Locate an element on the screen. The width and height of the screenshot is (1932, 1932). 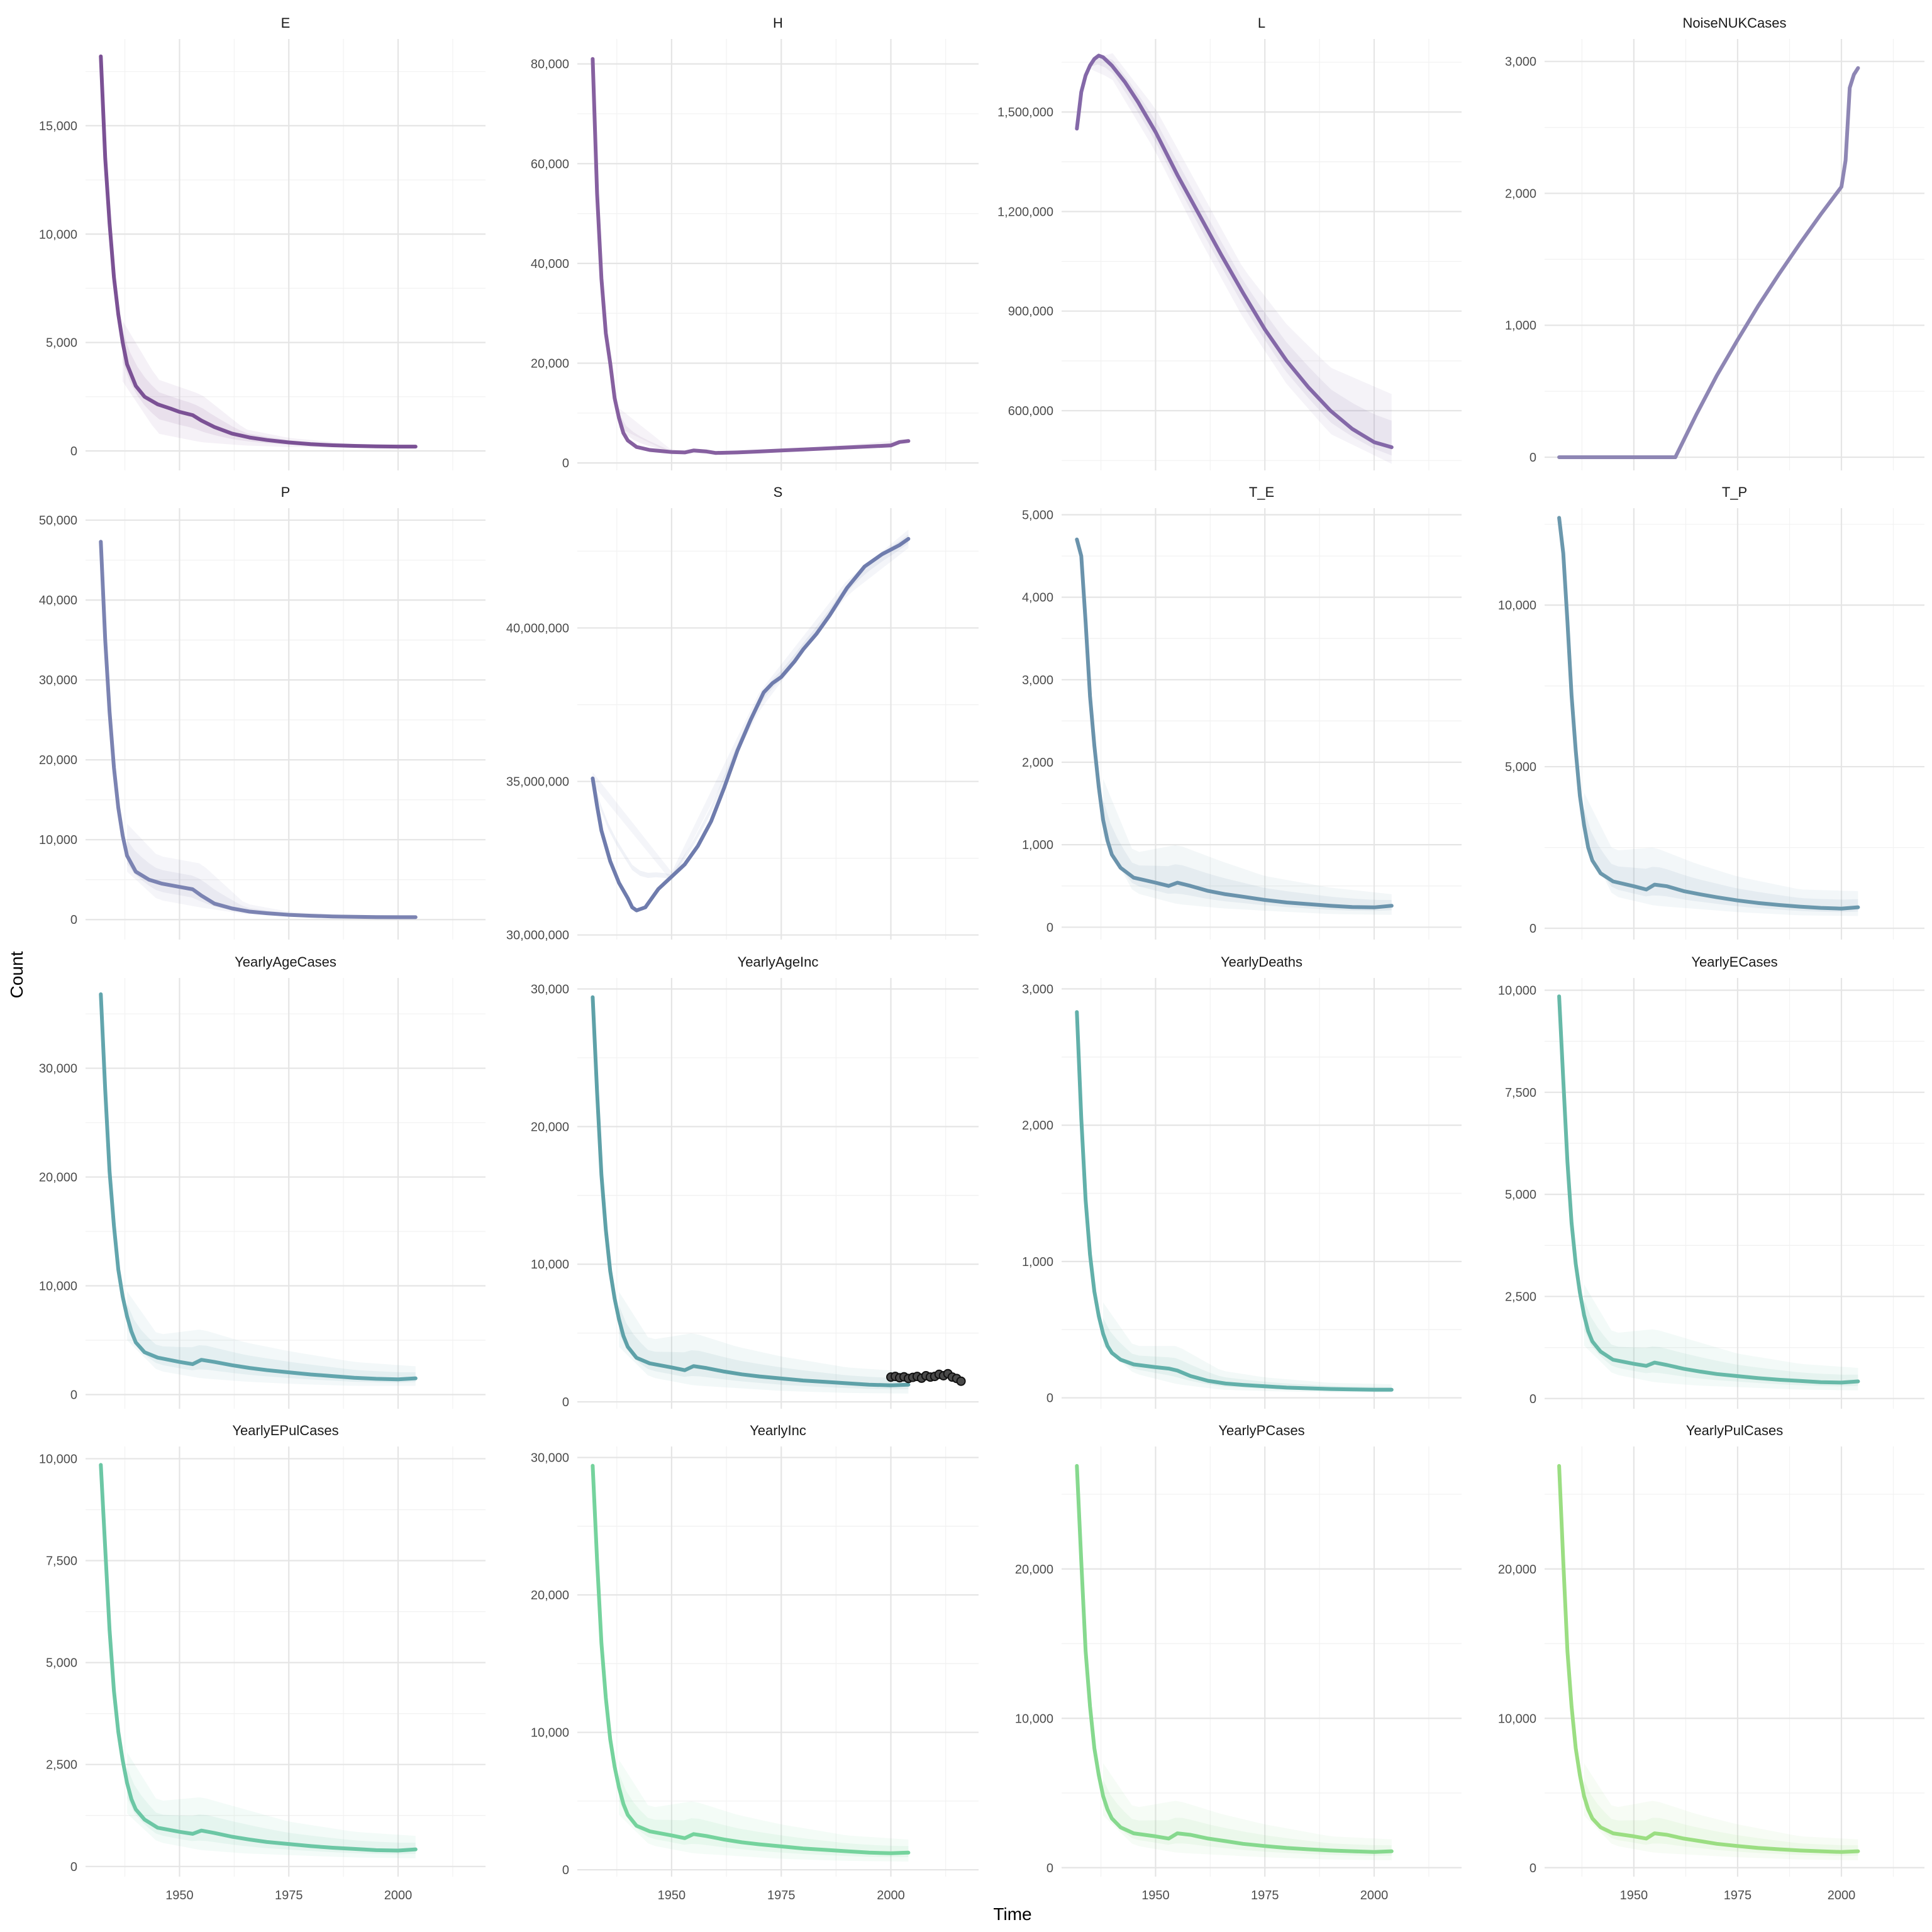
y-tick-label: 80,000 is located at coordinates (550, 65).